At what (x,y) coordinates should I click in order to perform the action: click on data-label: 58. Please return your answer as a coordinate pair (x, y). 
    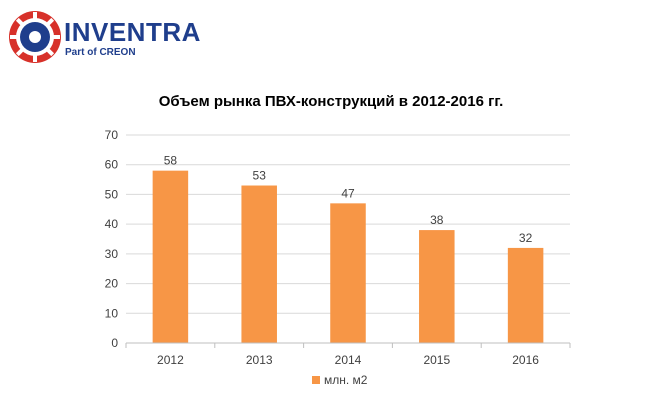
    Looking at the image, I should click on (171, 161).